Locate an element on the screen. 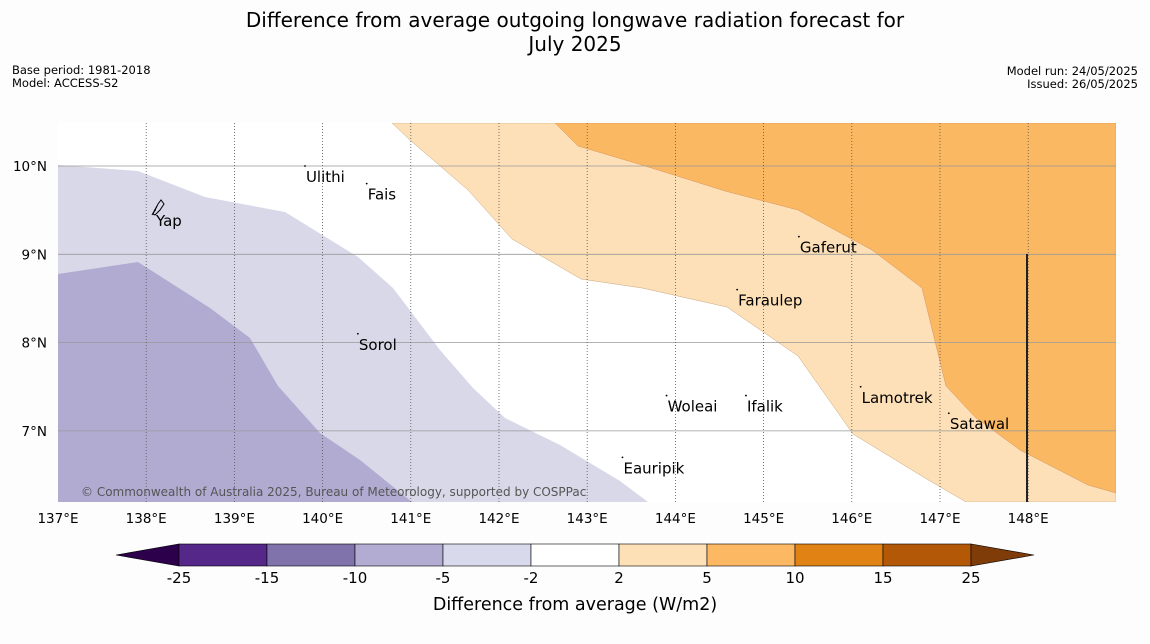  latitude-label: 8°N is located at coordinates (34, 344).